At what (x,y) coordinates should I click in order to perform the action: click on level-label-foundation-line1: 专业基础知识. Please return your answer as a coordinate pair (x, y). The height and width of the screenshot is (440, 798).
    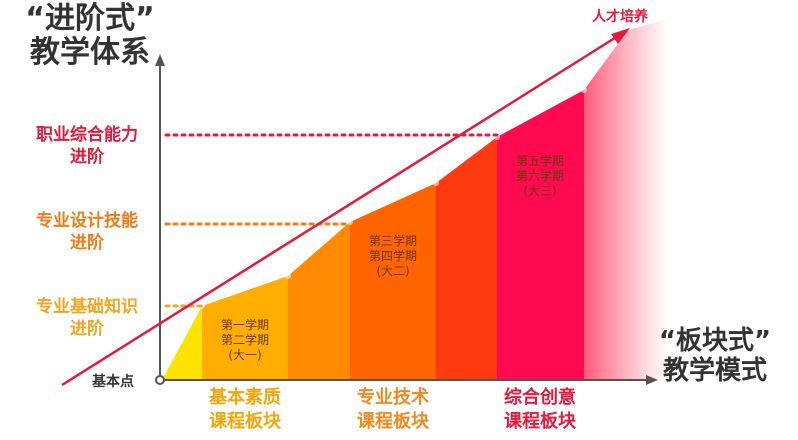
    Looking at the image, I should click on (87, 307).